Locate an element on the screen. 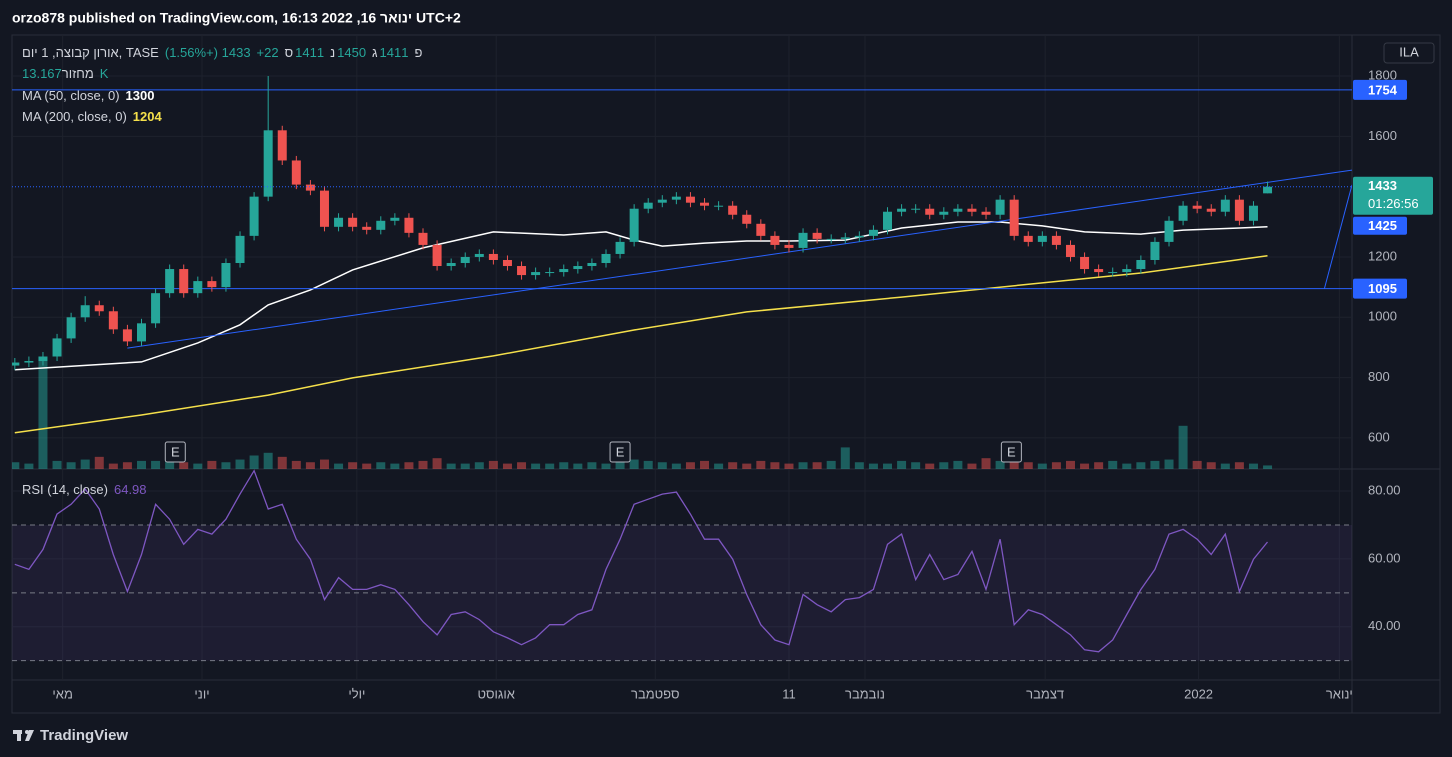 The height and width of the screenshot is (757, 1452). y-tick-label: 1200 is located at coordinates (1382, 255).